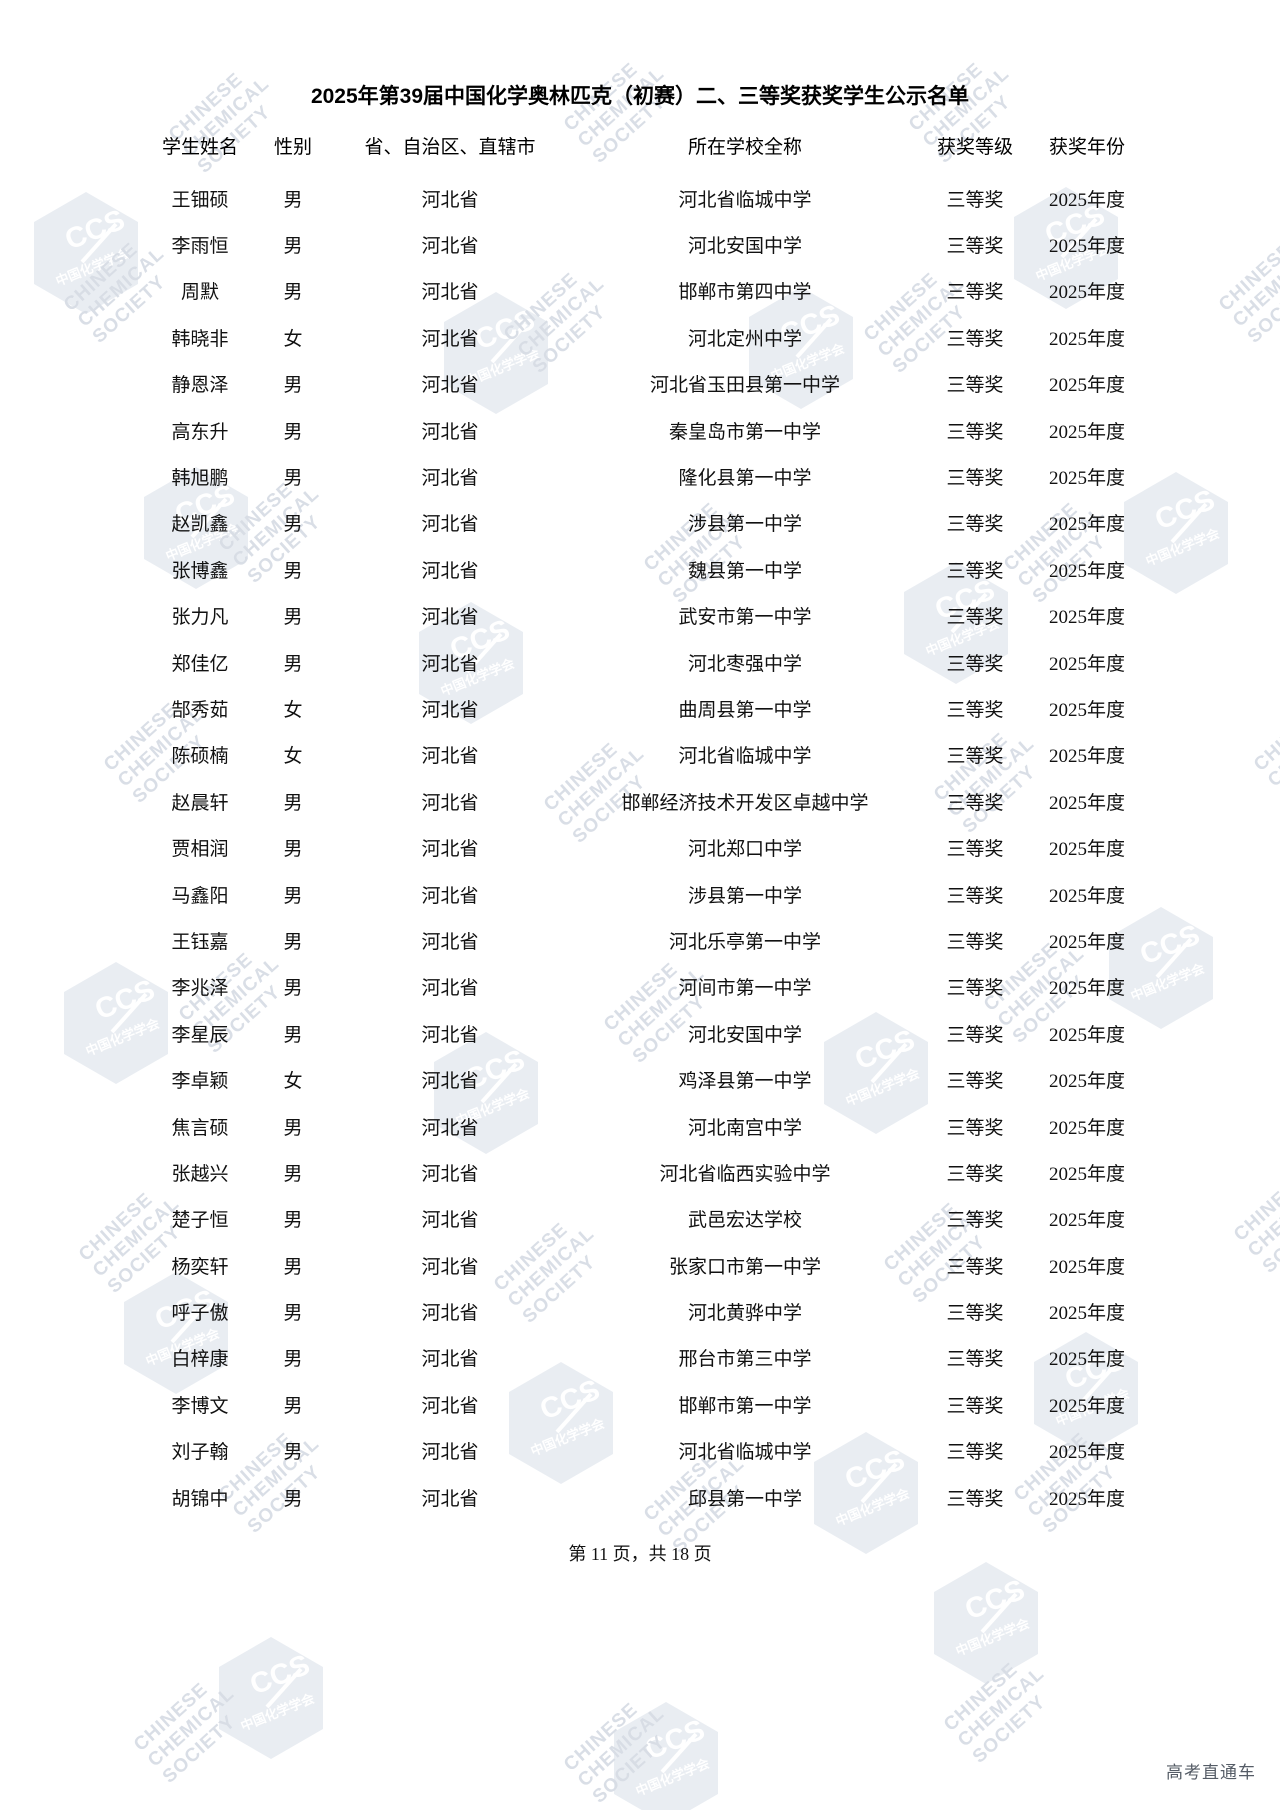  I want to click on cell-school: 武邑宏达学校, so click(744, 1221).